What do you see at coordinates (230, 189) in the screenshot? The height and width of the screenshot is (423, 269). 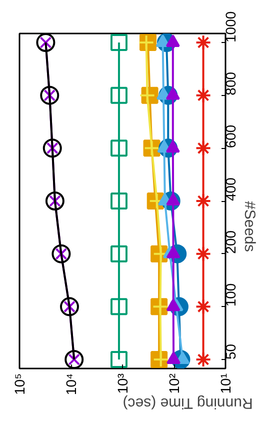 I see `y-tick-label: 400` at bounding box center [230, 189].